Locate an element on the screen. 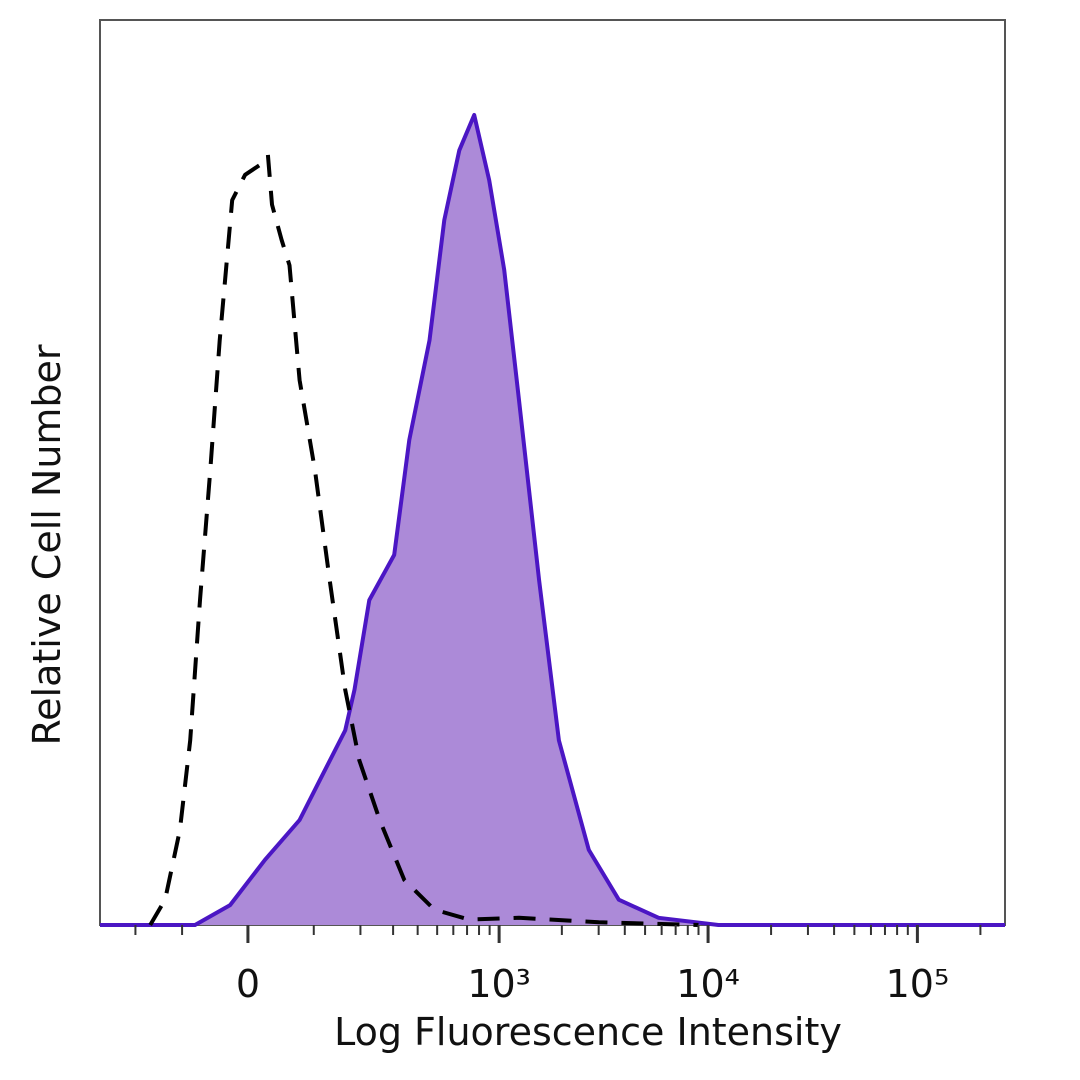 This screenshot has width=1080, height=1080. x-axis-title: Log Fluorescence Intensity is located at coordinates (588, 1032).